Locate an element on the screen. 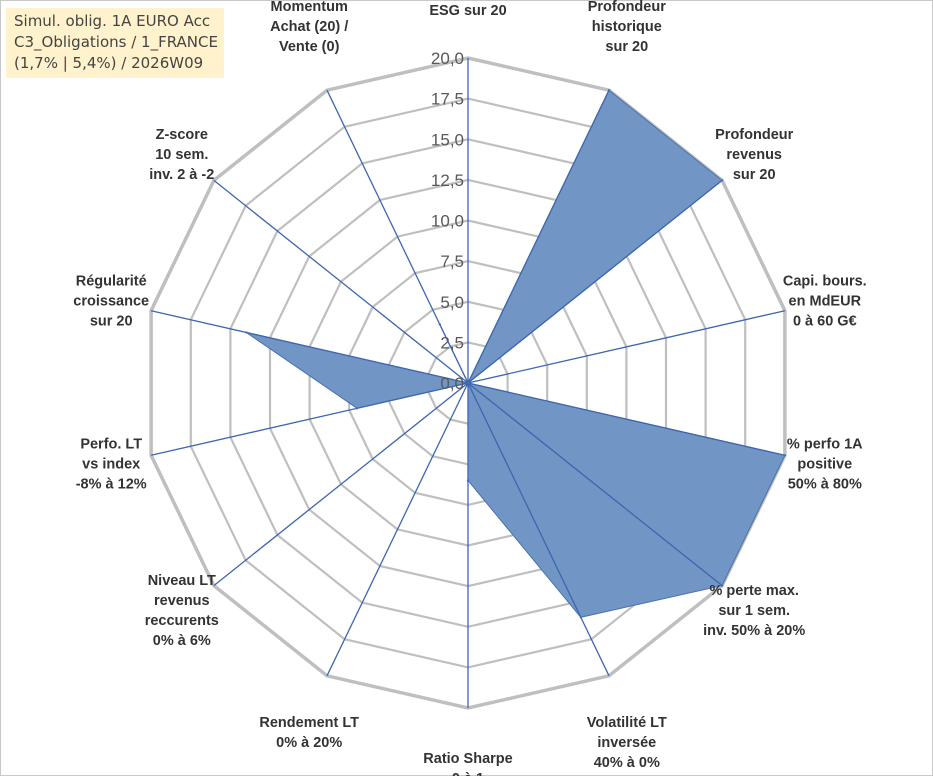 The image size is (933, 776). tick-label: 17,5 is located at coordinates (447, 99).